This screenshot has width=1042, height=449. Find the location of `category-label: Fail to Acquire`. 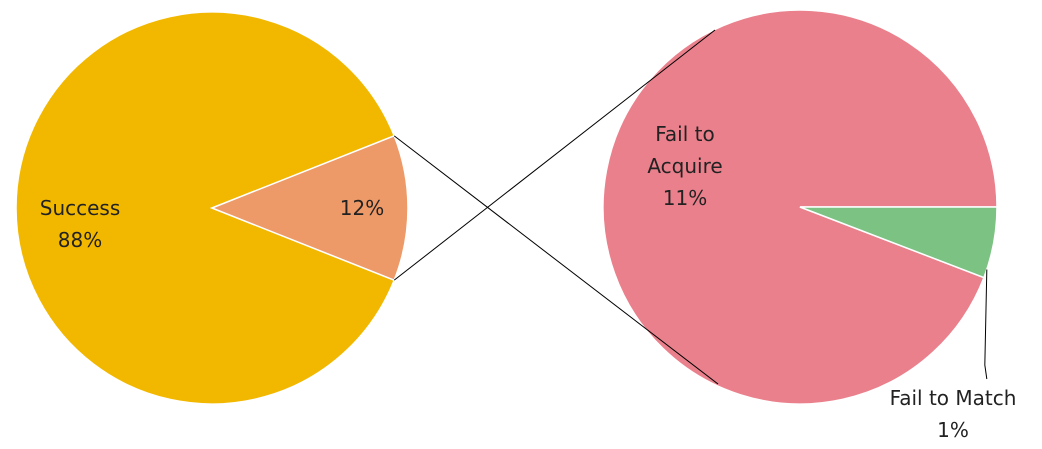

category-label: Fail to Acquire is located at coordinates (685, 150).